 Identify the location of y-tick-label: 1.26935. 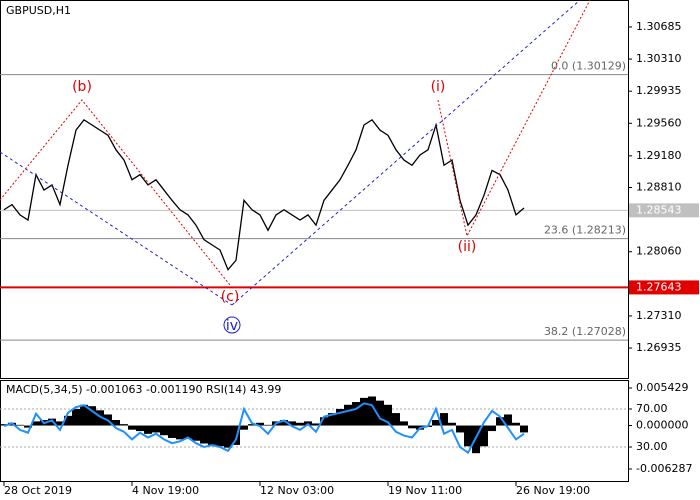
(659, 347).